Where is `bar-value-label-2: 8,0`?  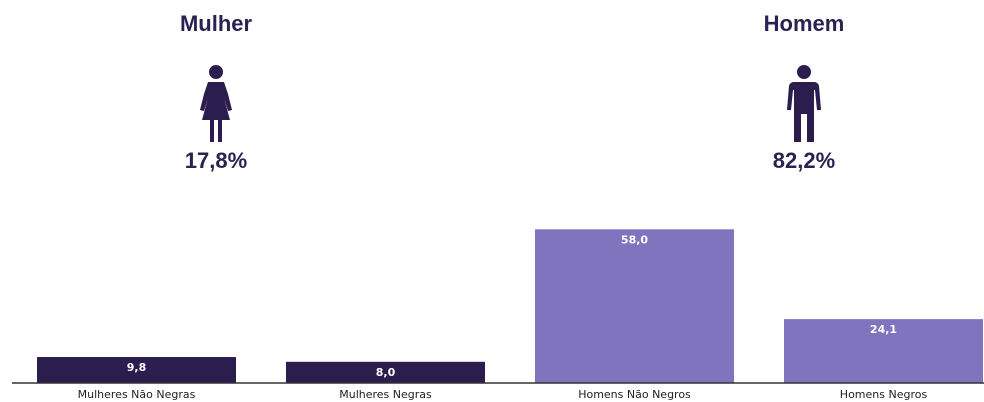 bar-value-label-2: 8,0 is located at coordinates (386, 372).